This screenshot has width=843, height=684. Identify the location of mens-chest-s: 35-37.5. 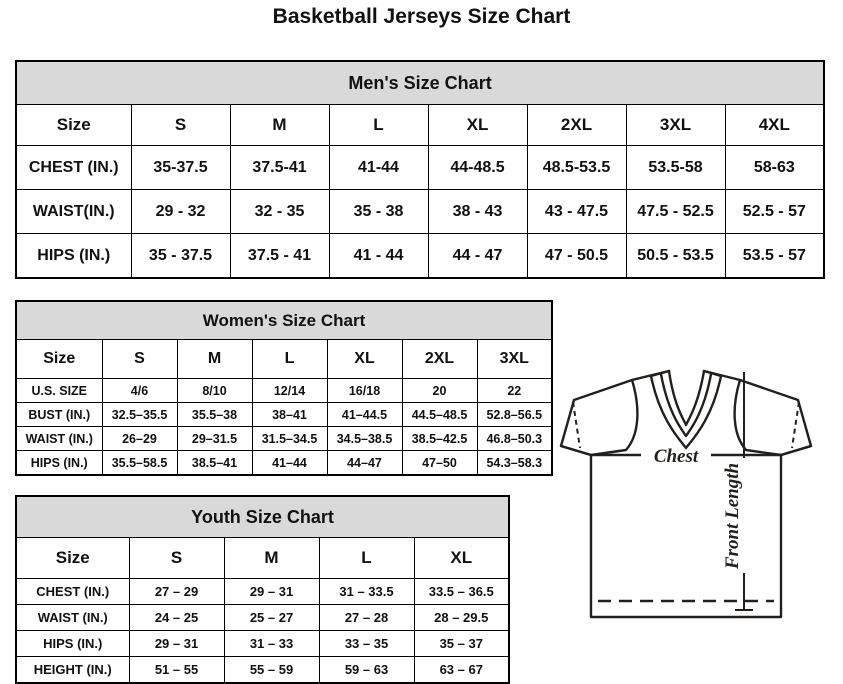
(180, 167).